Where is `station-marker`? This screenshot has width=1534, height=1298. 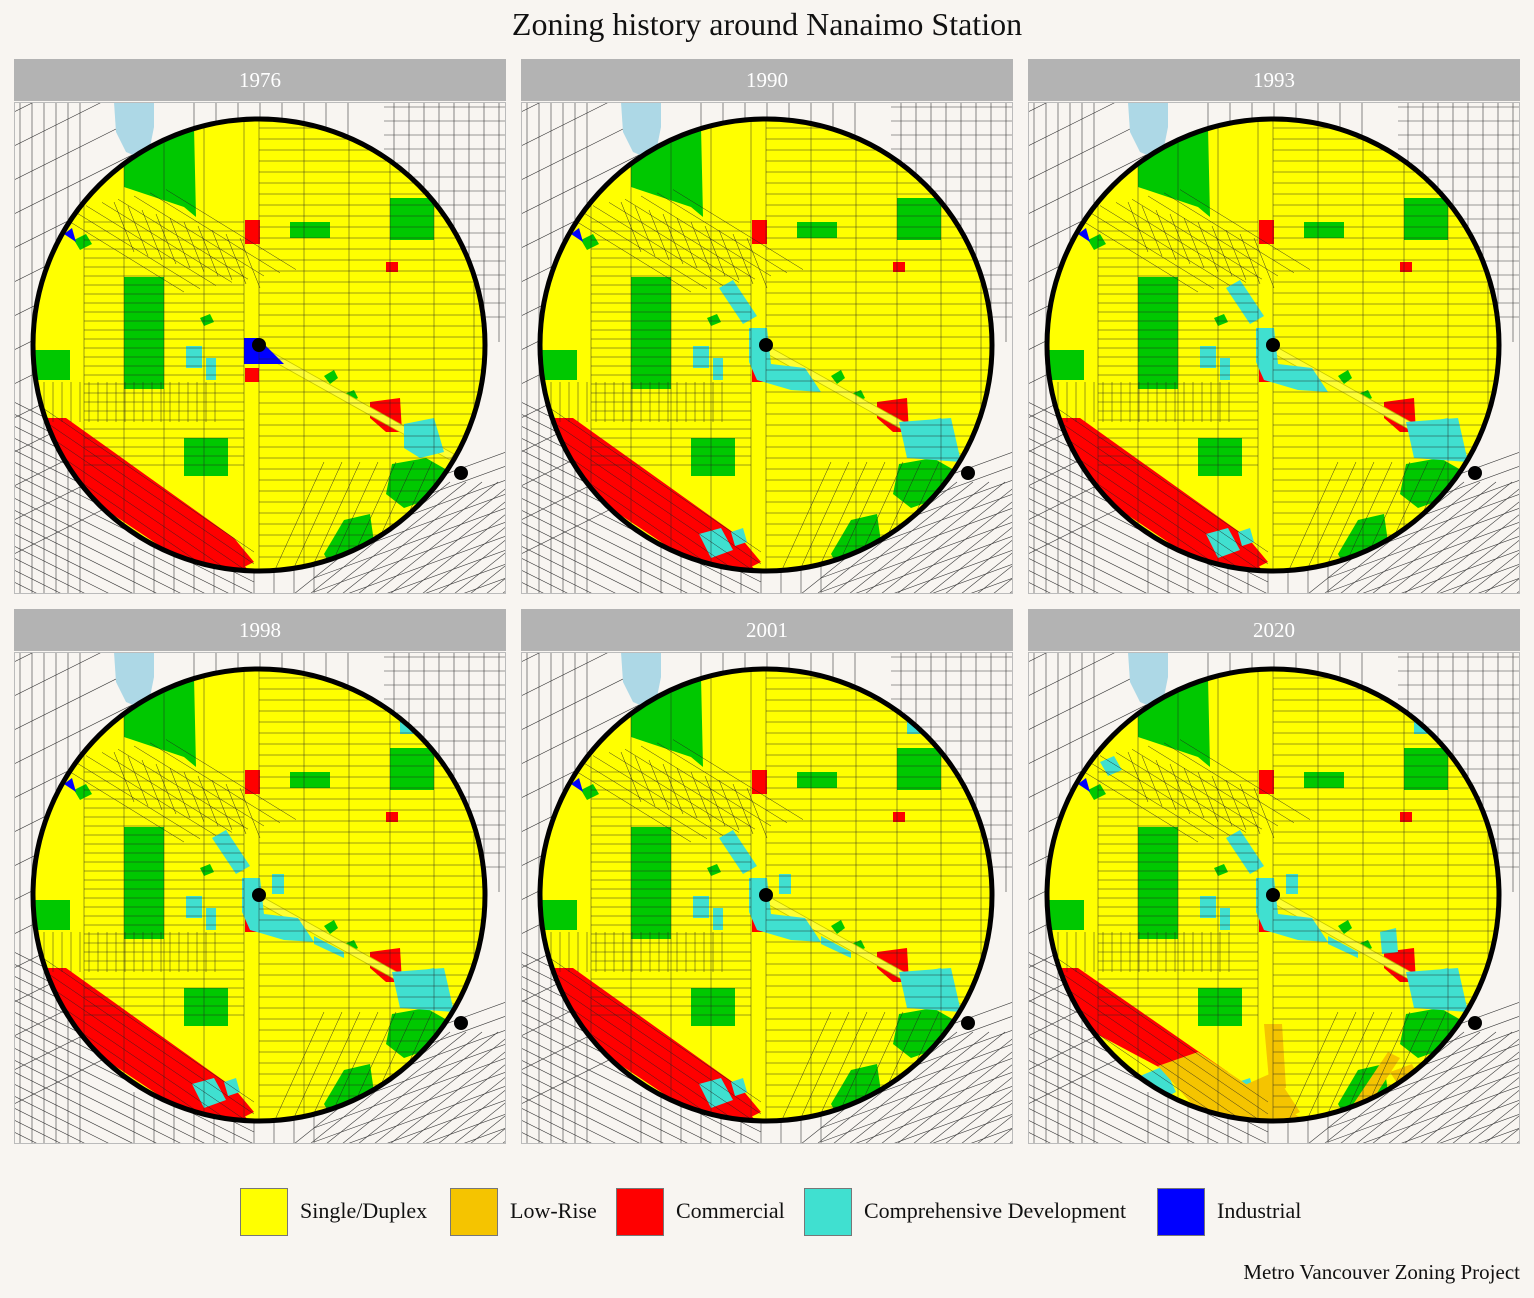 station-marker is located at coordinates (1273, 345).